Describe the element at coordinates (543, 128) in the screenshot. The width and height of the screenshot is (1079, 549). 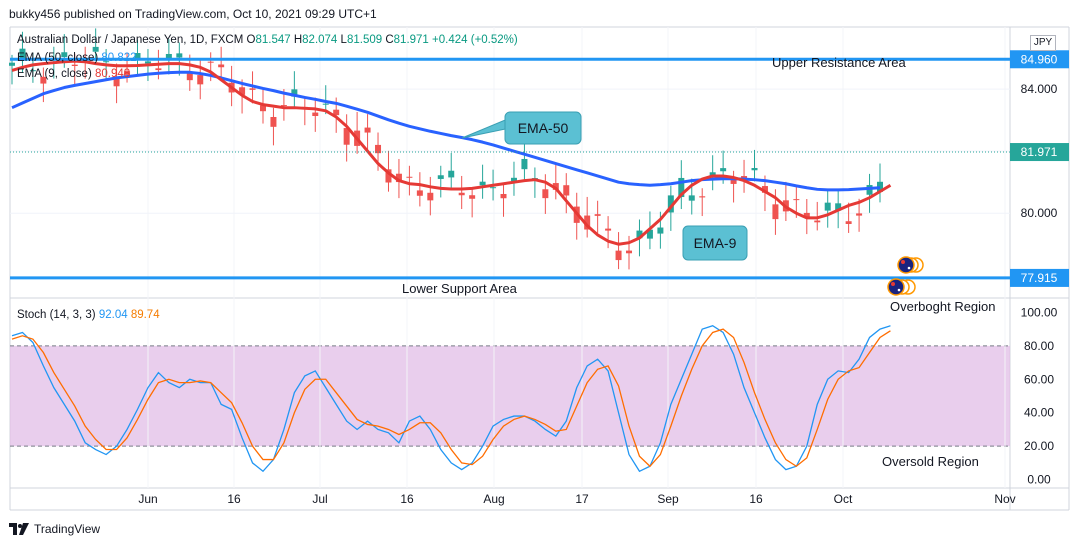
I see `ema50-callout-text: EMA-50` at that location.